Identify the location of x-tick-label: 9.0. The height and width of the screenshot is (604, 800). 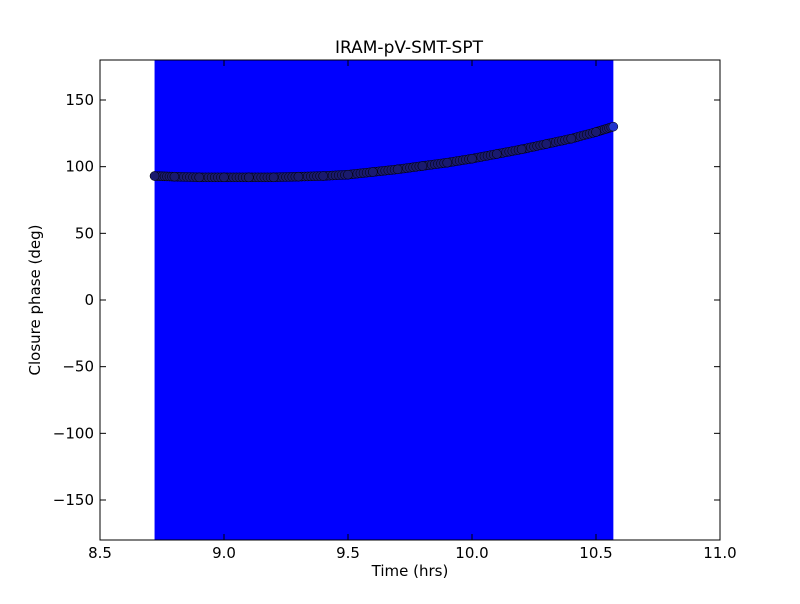
(224, 553).